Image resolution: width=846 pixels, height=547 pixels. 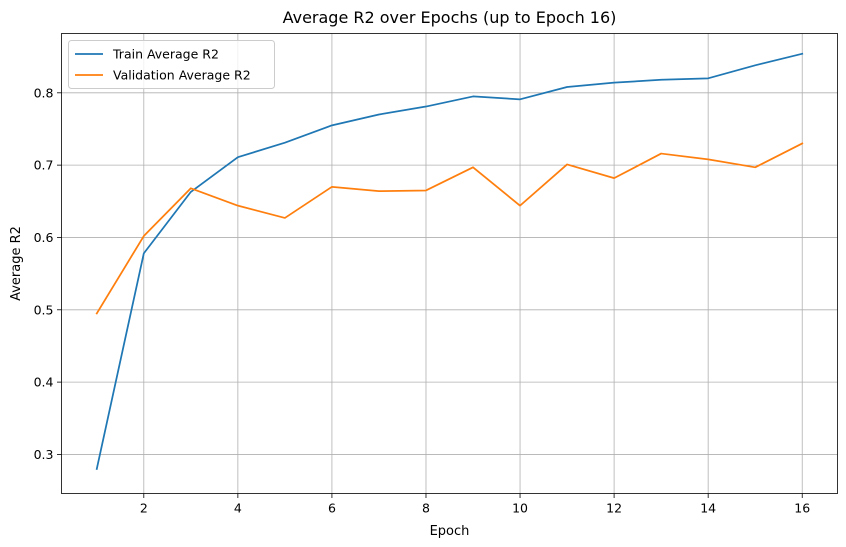 I want to click on y-tick-label: 0.4, so click(x=44, y=382).